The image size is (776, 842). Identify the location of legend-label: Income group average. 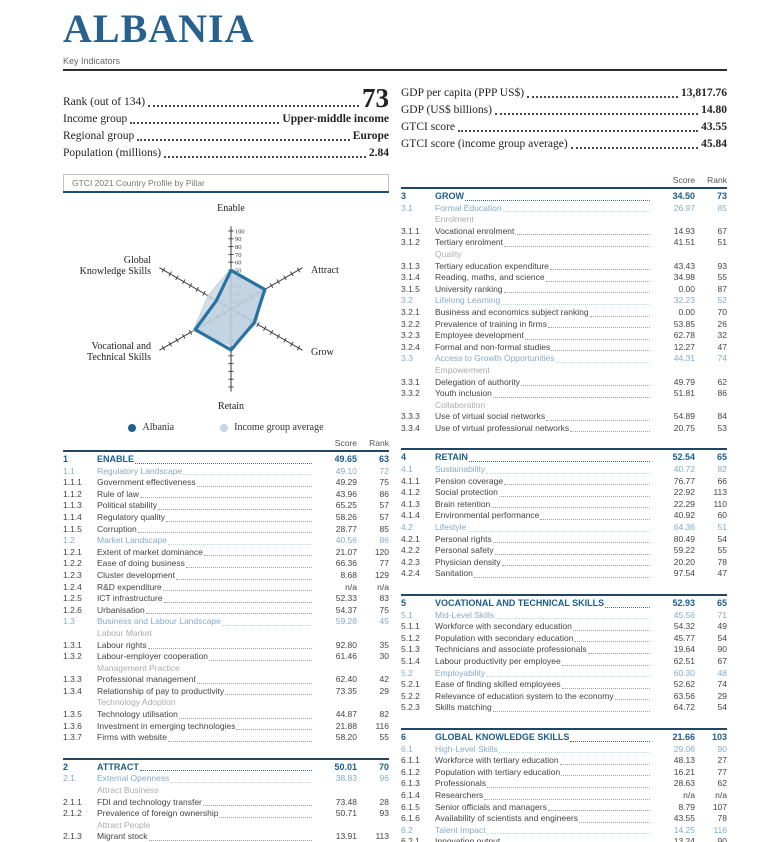
(279, 427).